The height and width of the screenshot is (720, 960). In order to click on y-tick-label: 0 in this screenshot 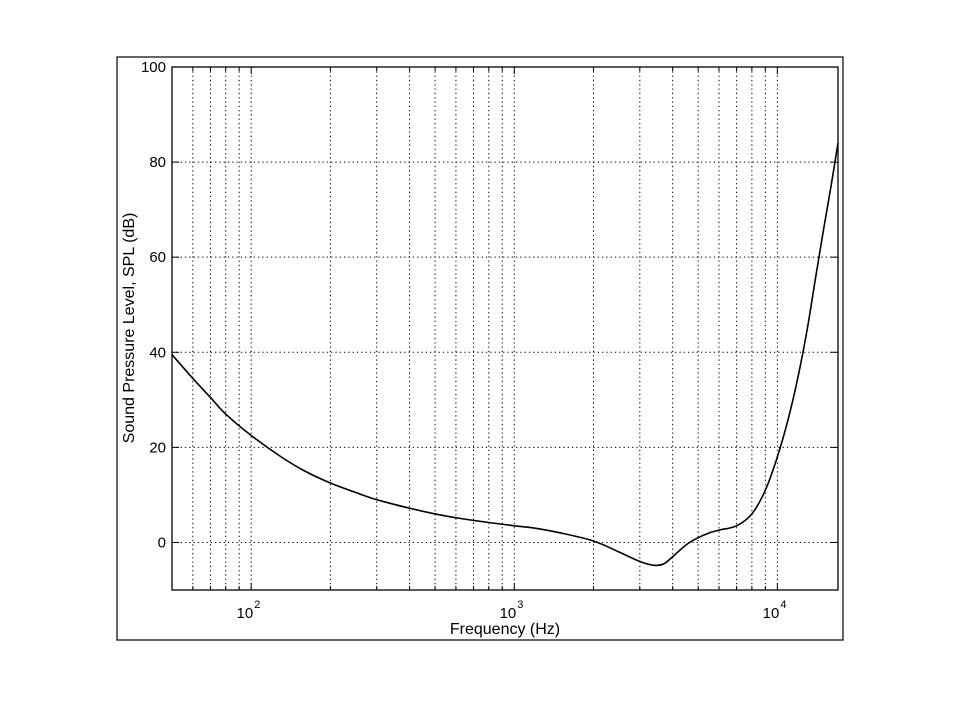, I will do `click(162, 542)`.